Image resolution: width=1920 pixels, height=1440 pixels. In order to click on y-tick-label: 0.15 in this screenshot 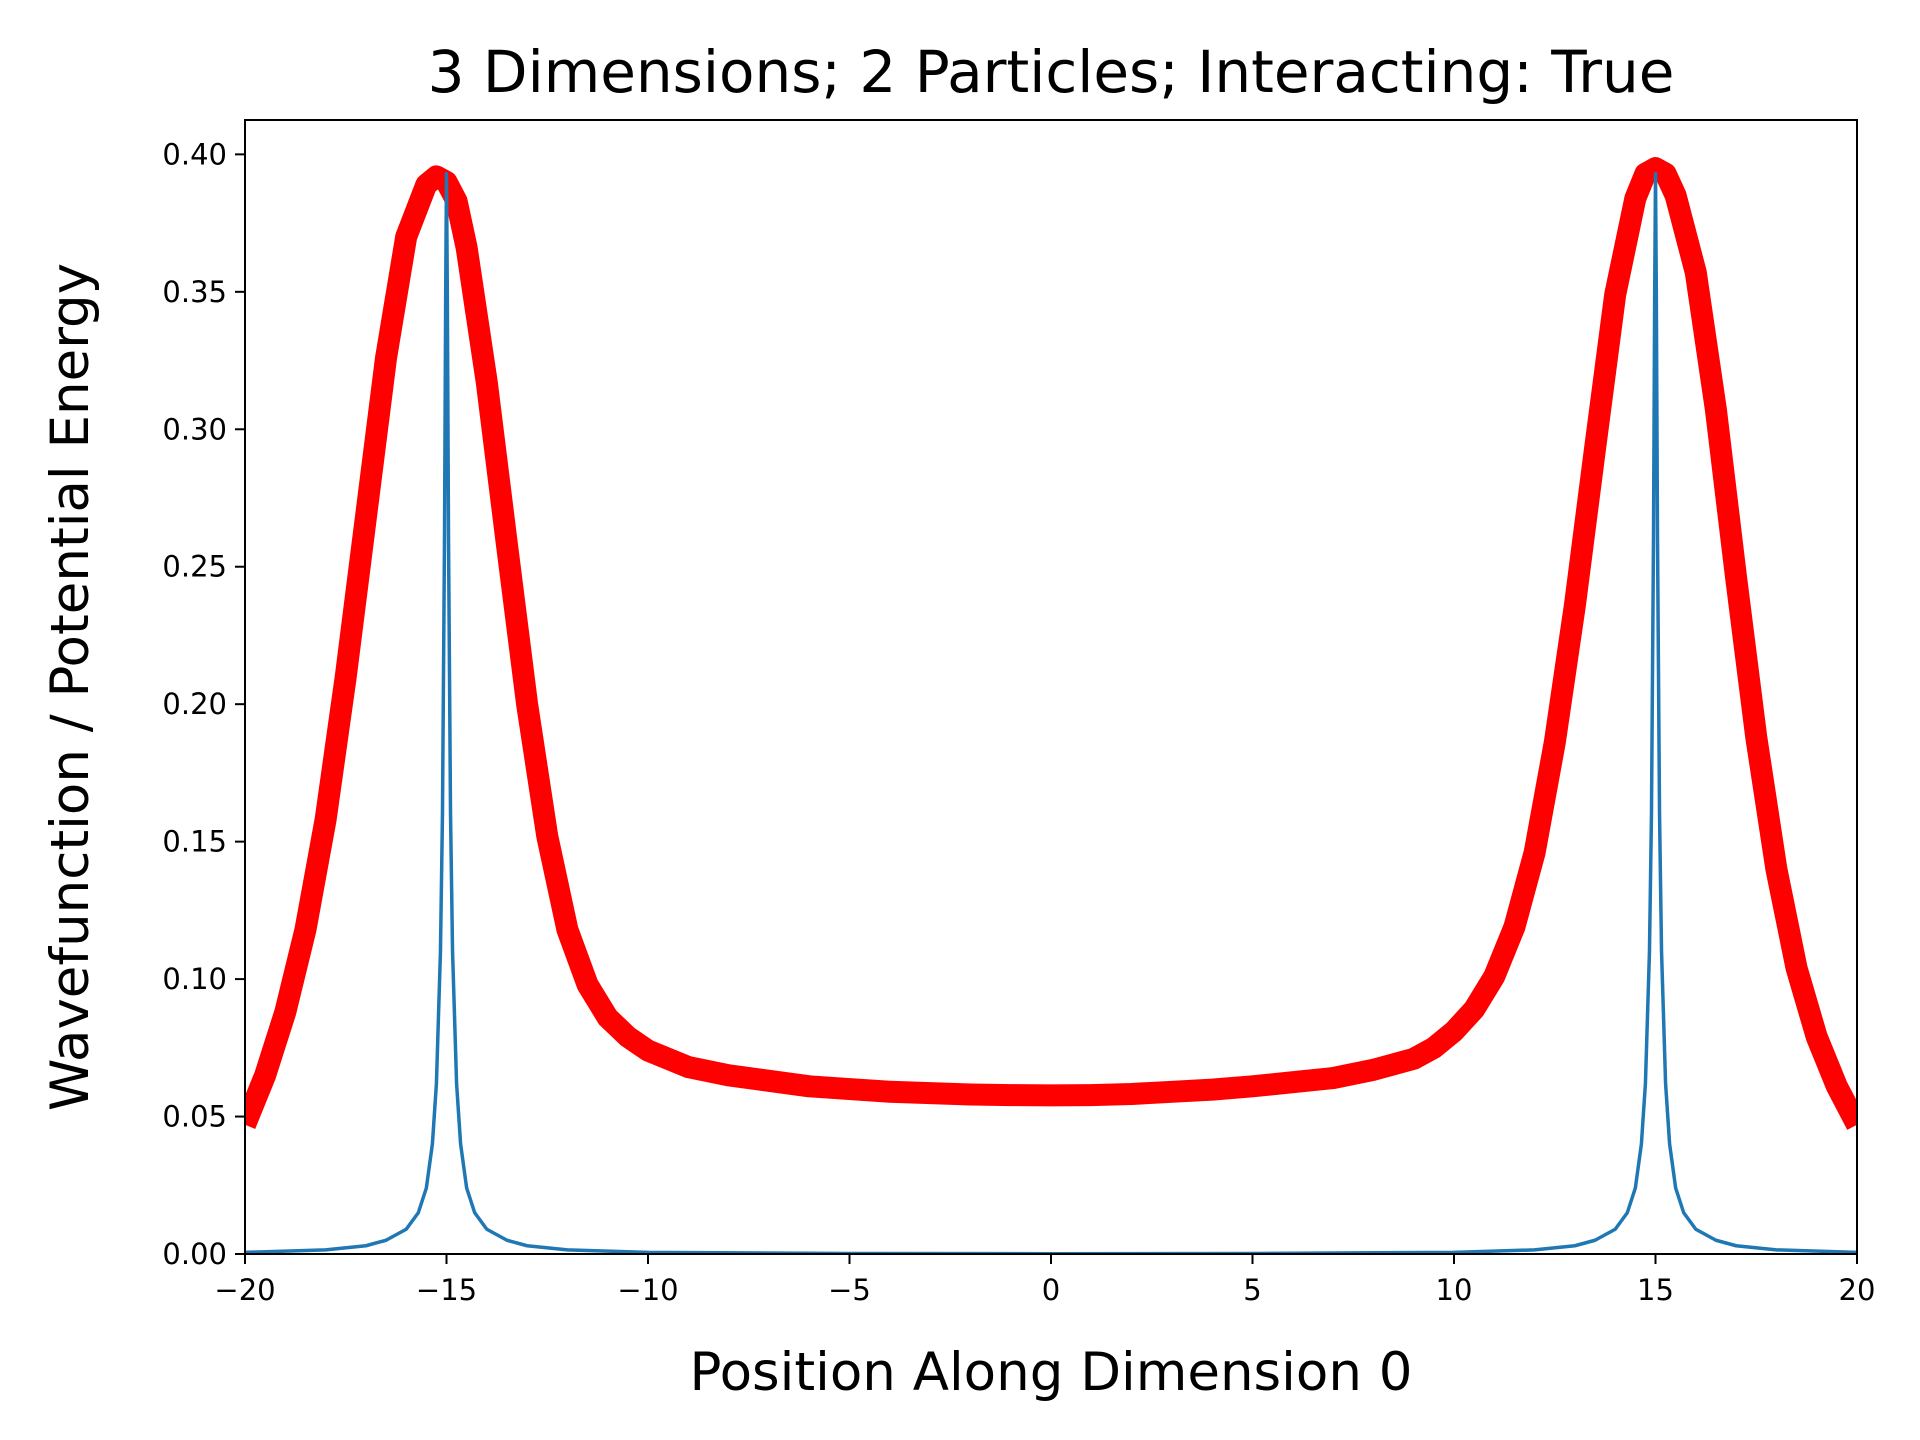, I will do `click(194, 842)`.